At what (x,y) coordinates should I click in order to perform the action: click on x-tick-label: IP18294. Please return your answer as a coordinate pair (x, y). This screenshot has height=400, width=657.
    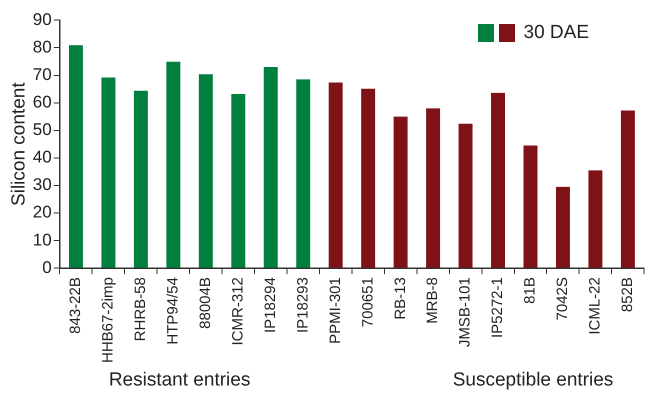
    Looking at the image, I should click on (270, 305).